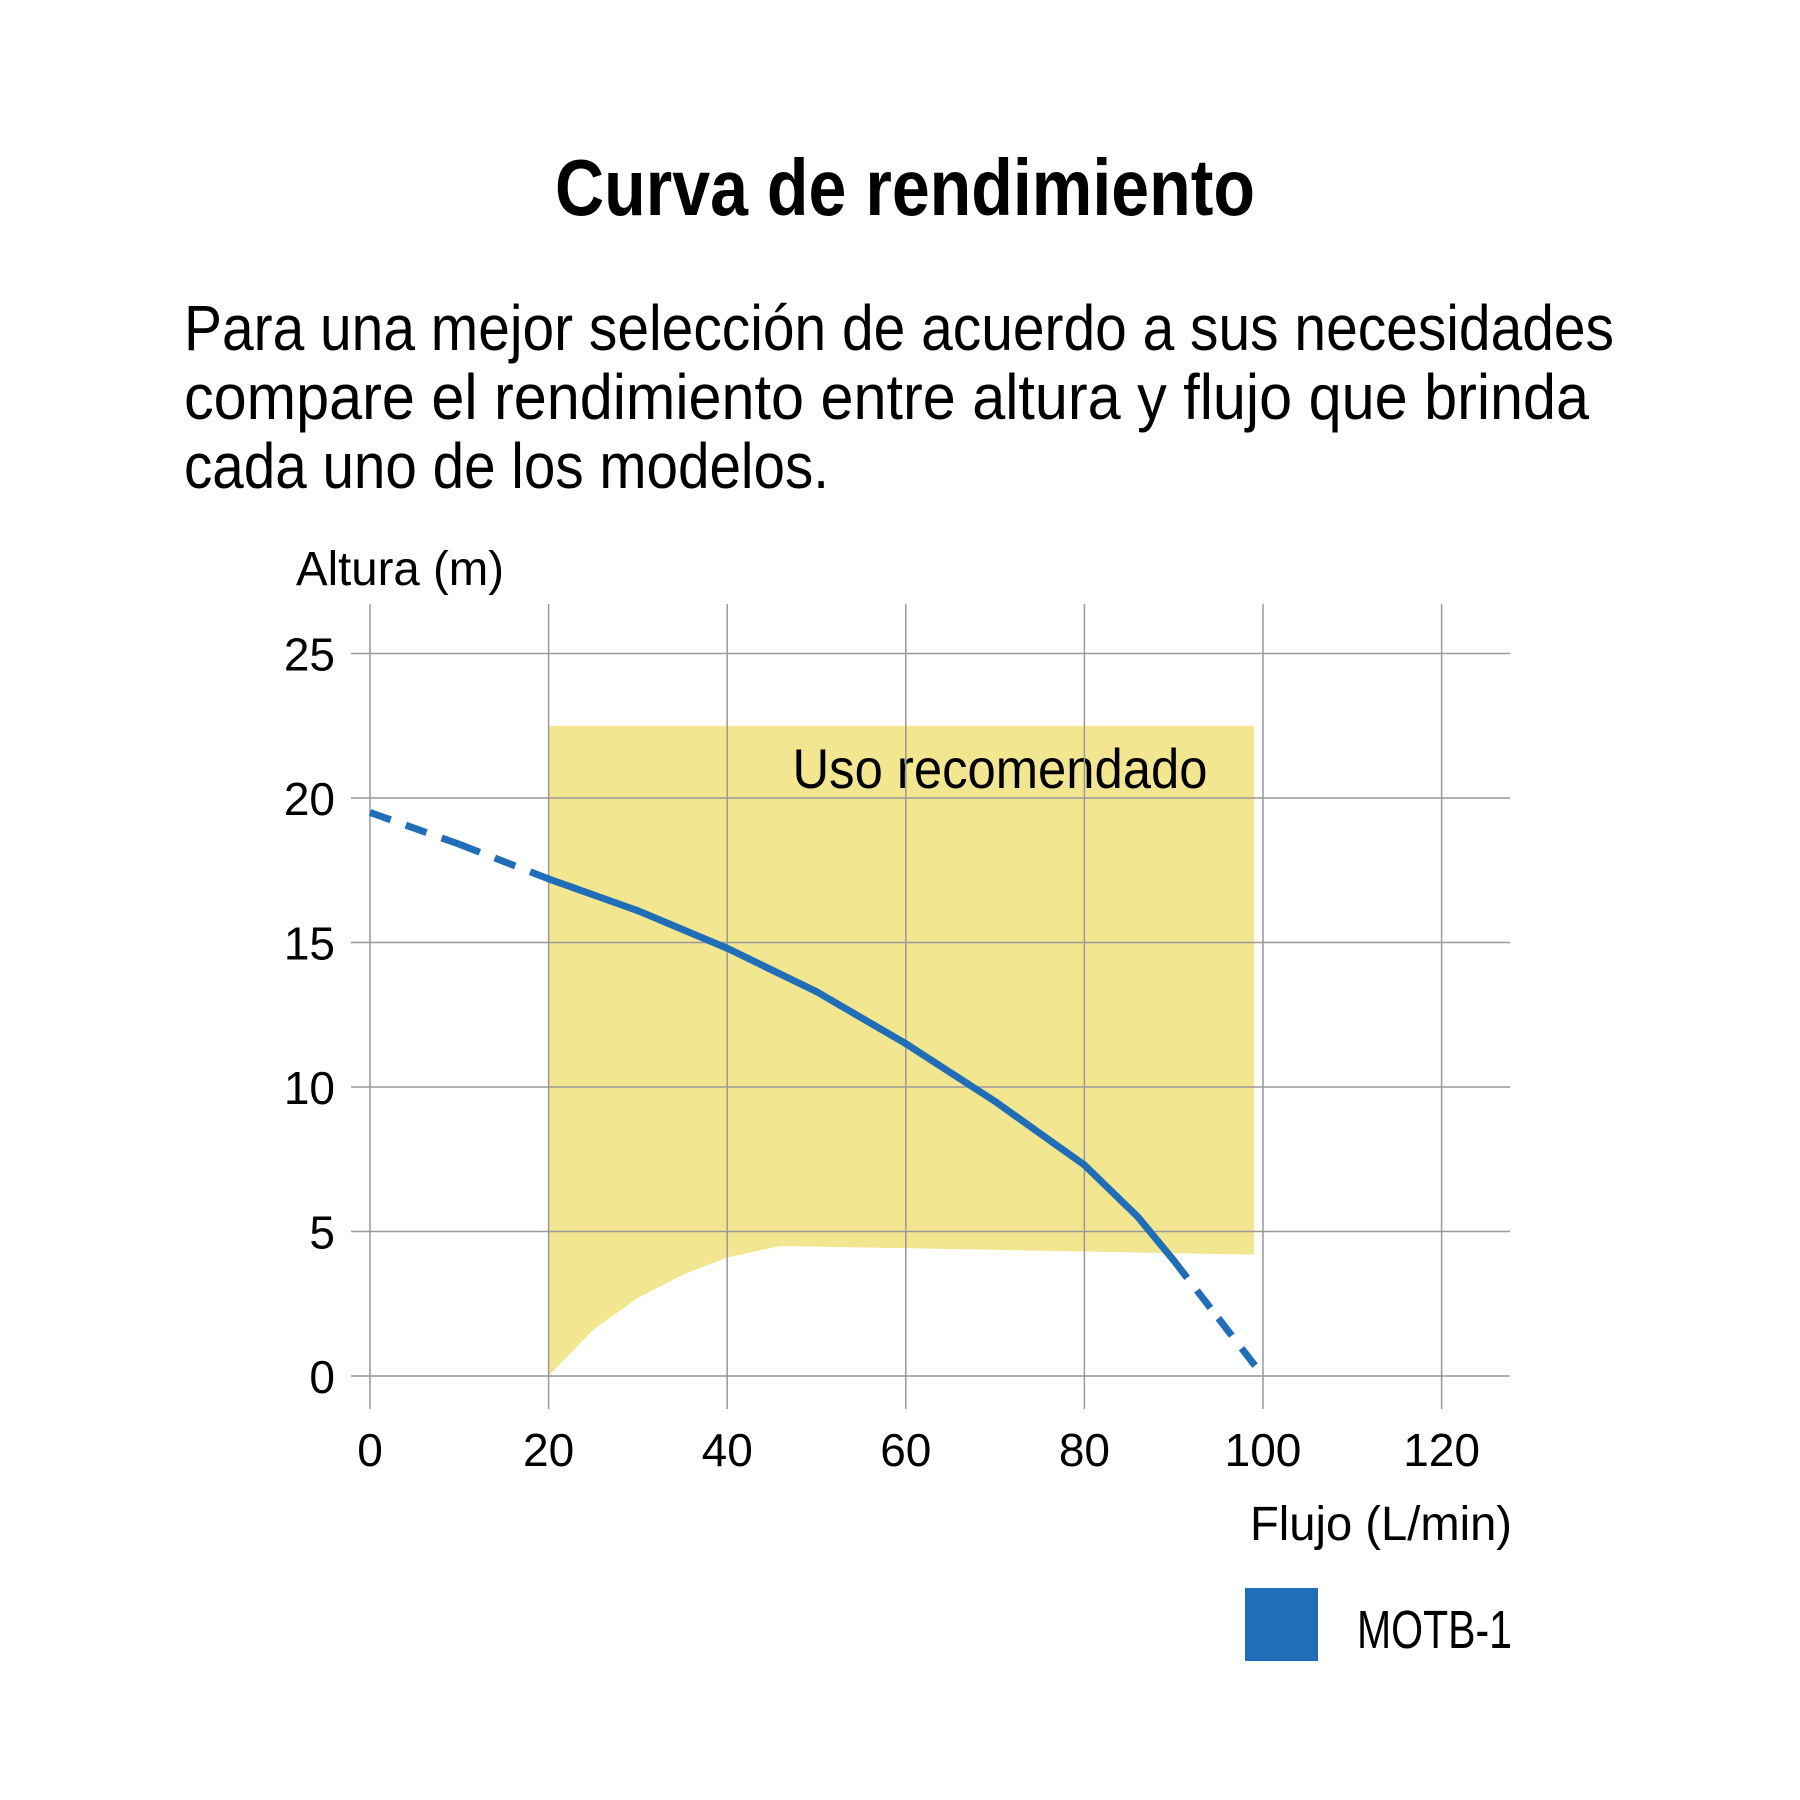  I want to click on x-tick-label: 100, so click(1263, 1450).